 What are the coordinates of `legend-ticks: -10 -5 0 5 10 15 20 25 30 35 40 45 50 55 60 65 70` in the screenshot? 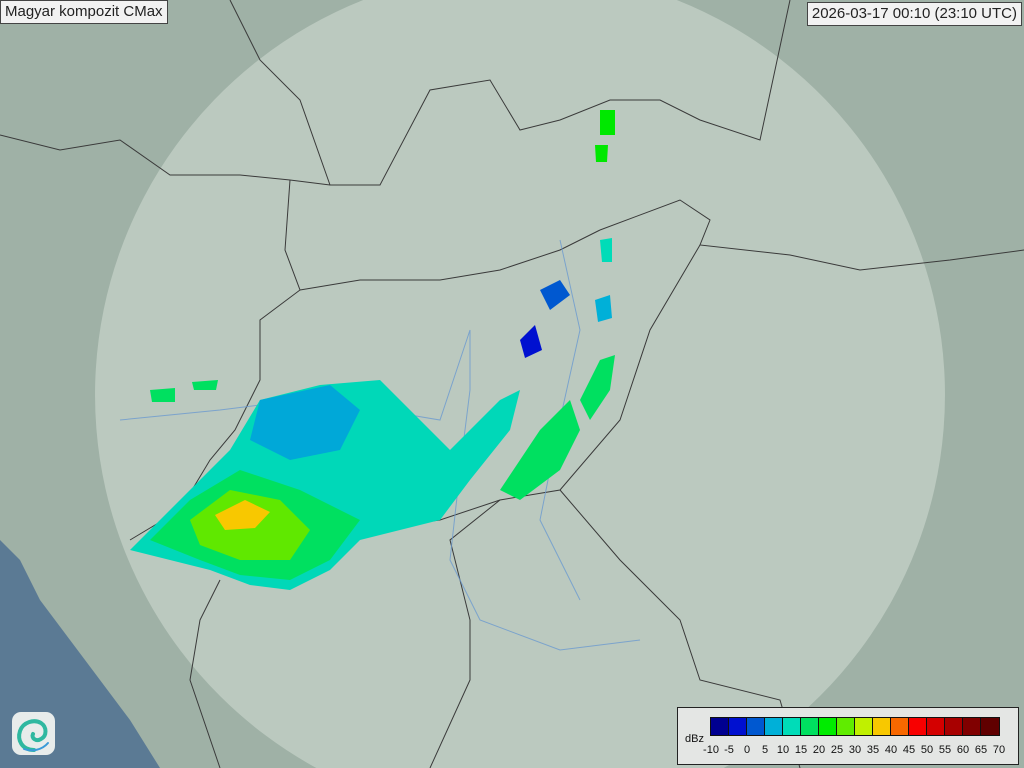 It's located at (848, 752).